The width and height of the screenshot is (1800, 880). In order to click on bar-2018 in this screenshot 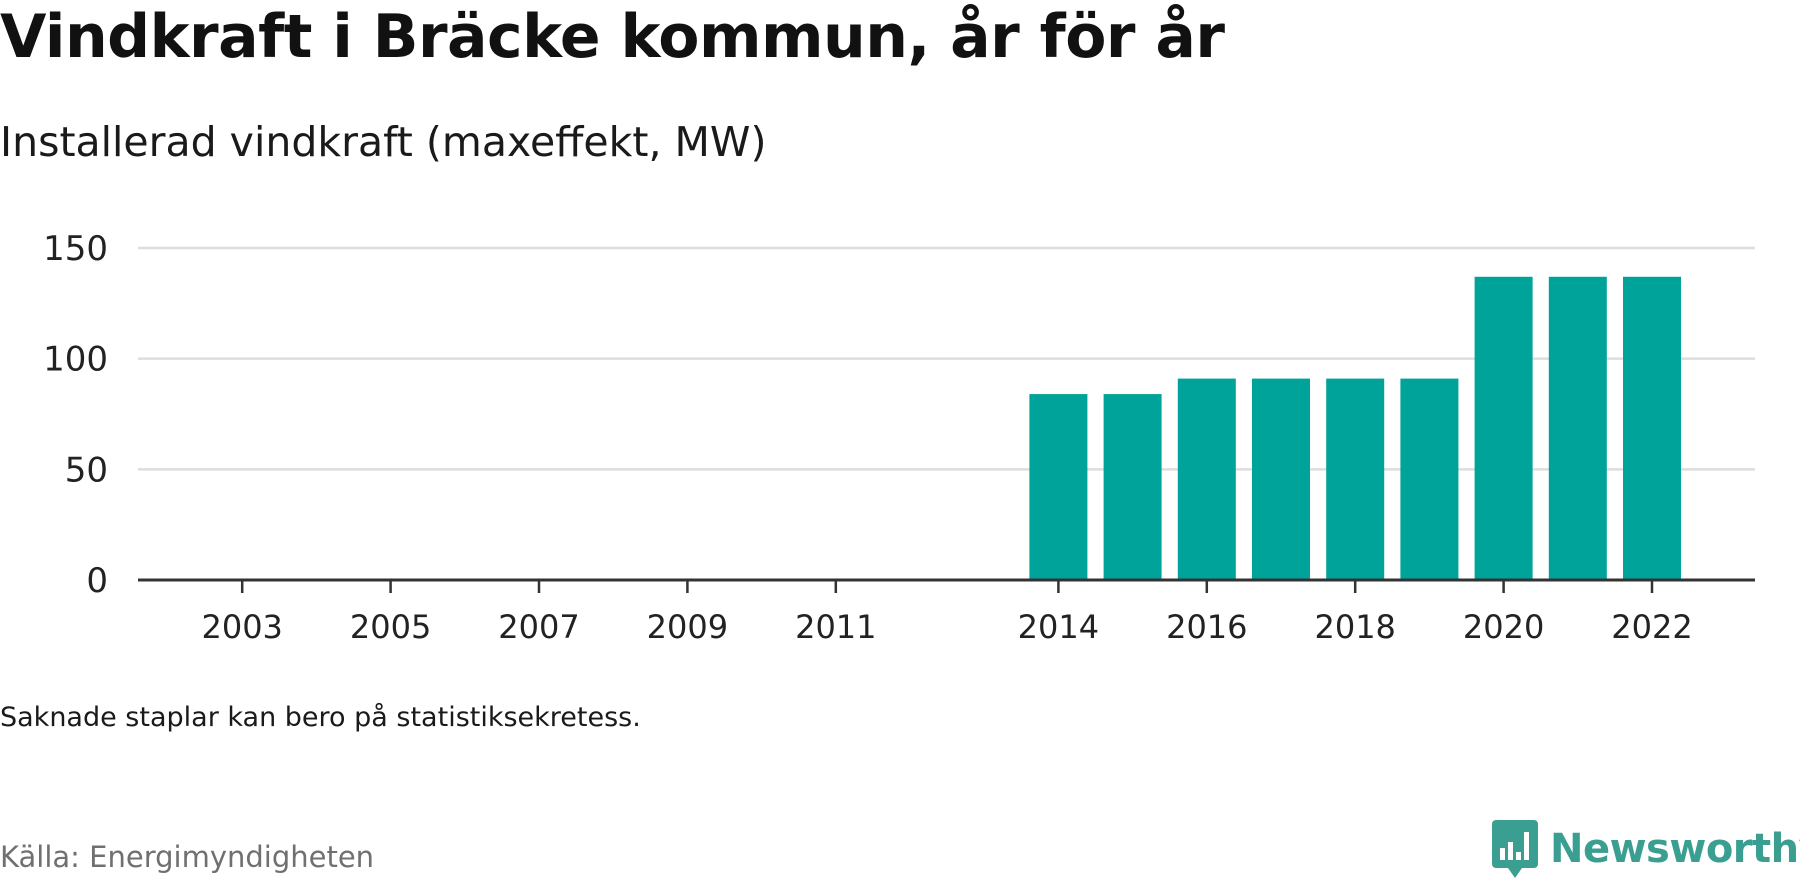, I will do `click(1355, 479)`.